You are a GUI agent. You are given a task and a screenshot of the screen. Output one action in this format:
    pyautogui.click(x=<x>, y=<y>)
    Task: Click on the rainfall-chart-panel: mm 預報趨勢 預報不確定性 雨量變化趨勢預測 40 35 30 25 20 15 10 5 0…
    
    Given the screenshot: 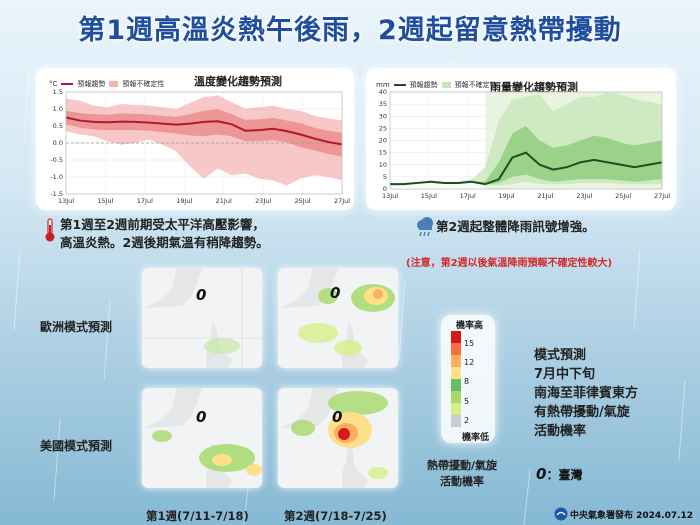 What is the action you would take?
    pyautogui.click(x=521, y=139)
    